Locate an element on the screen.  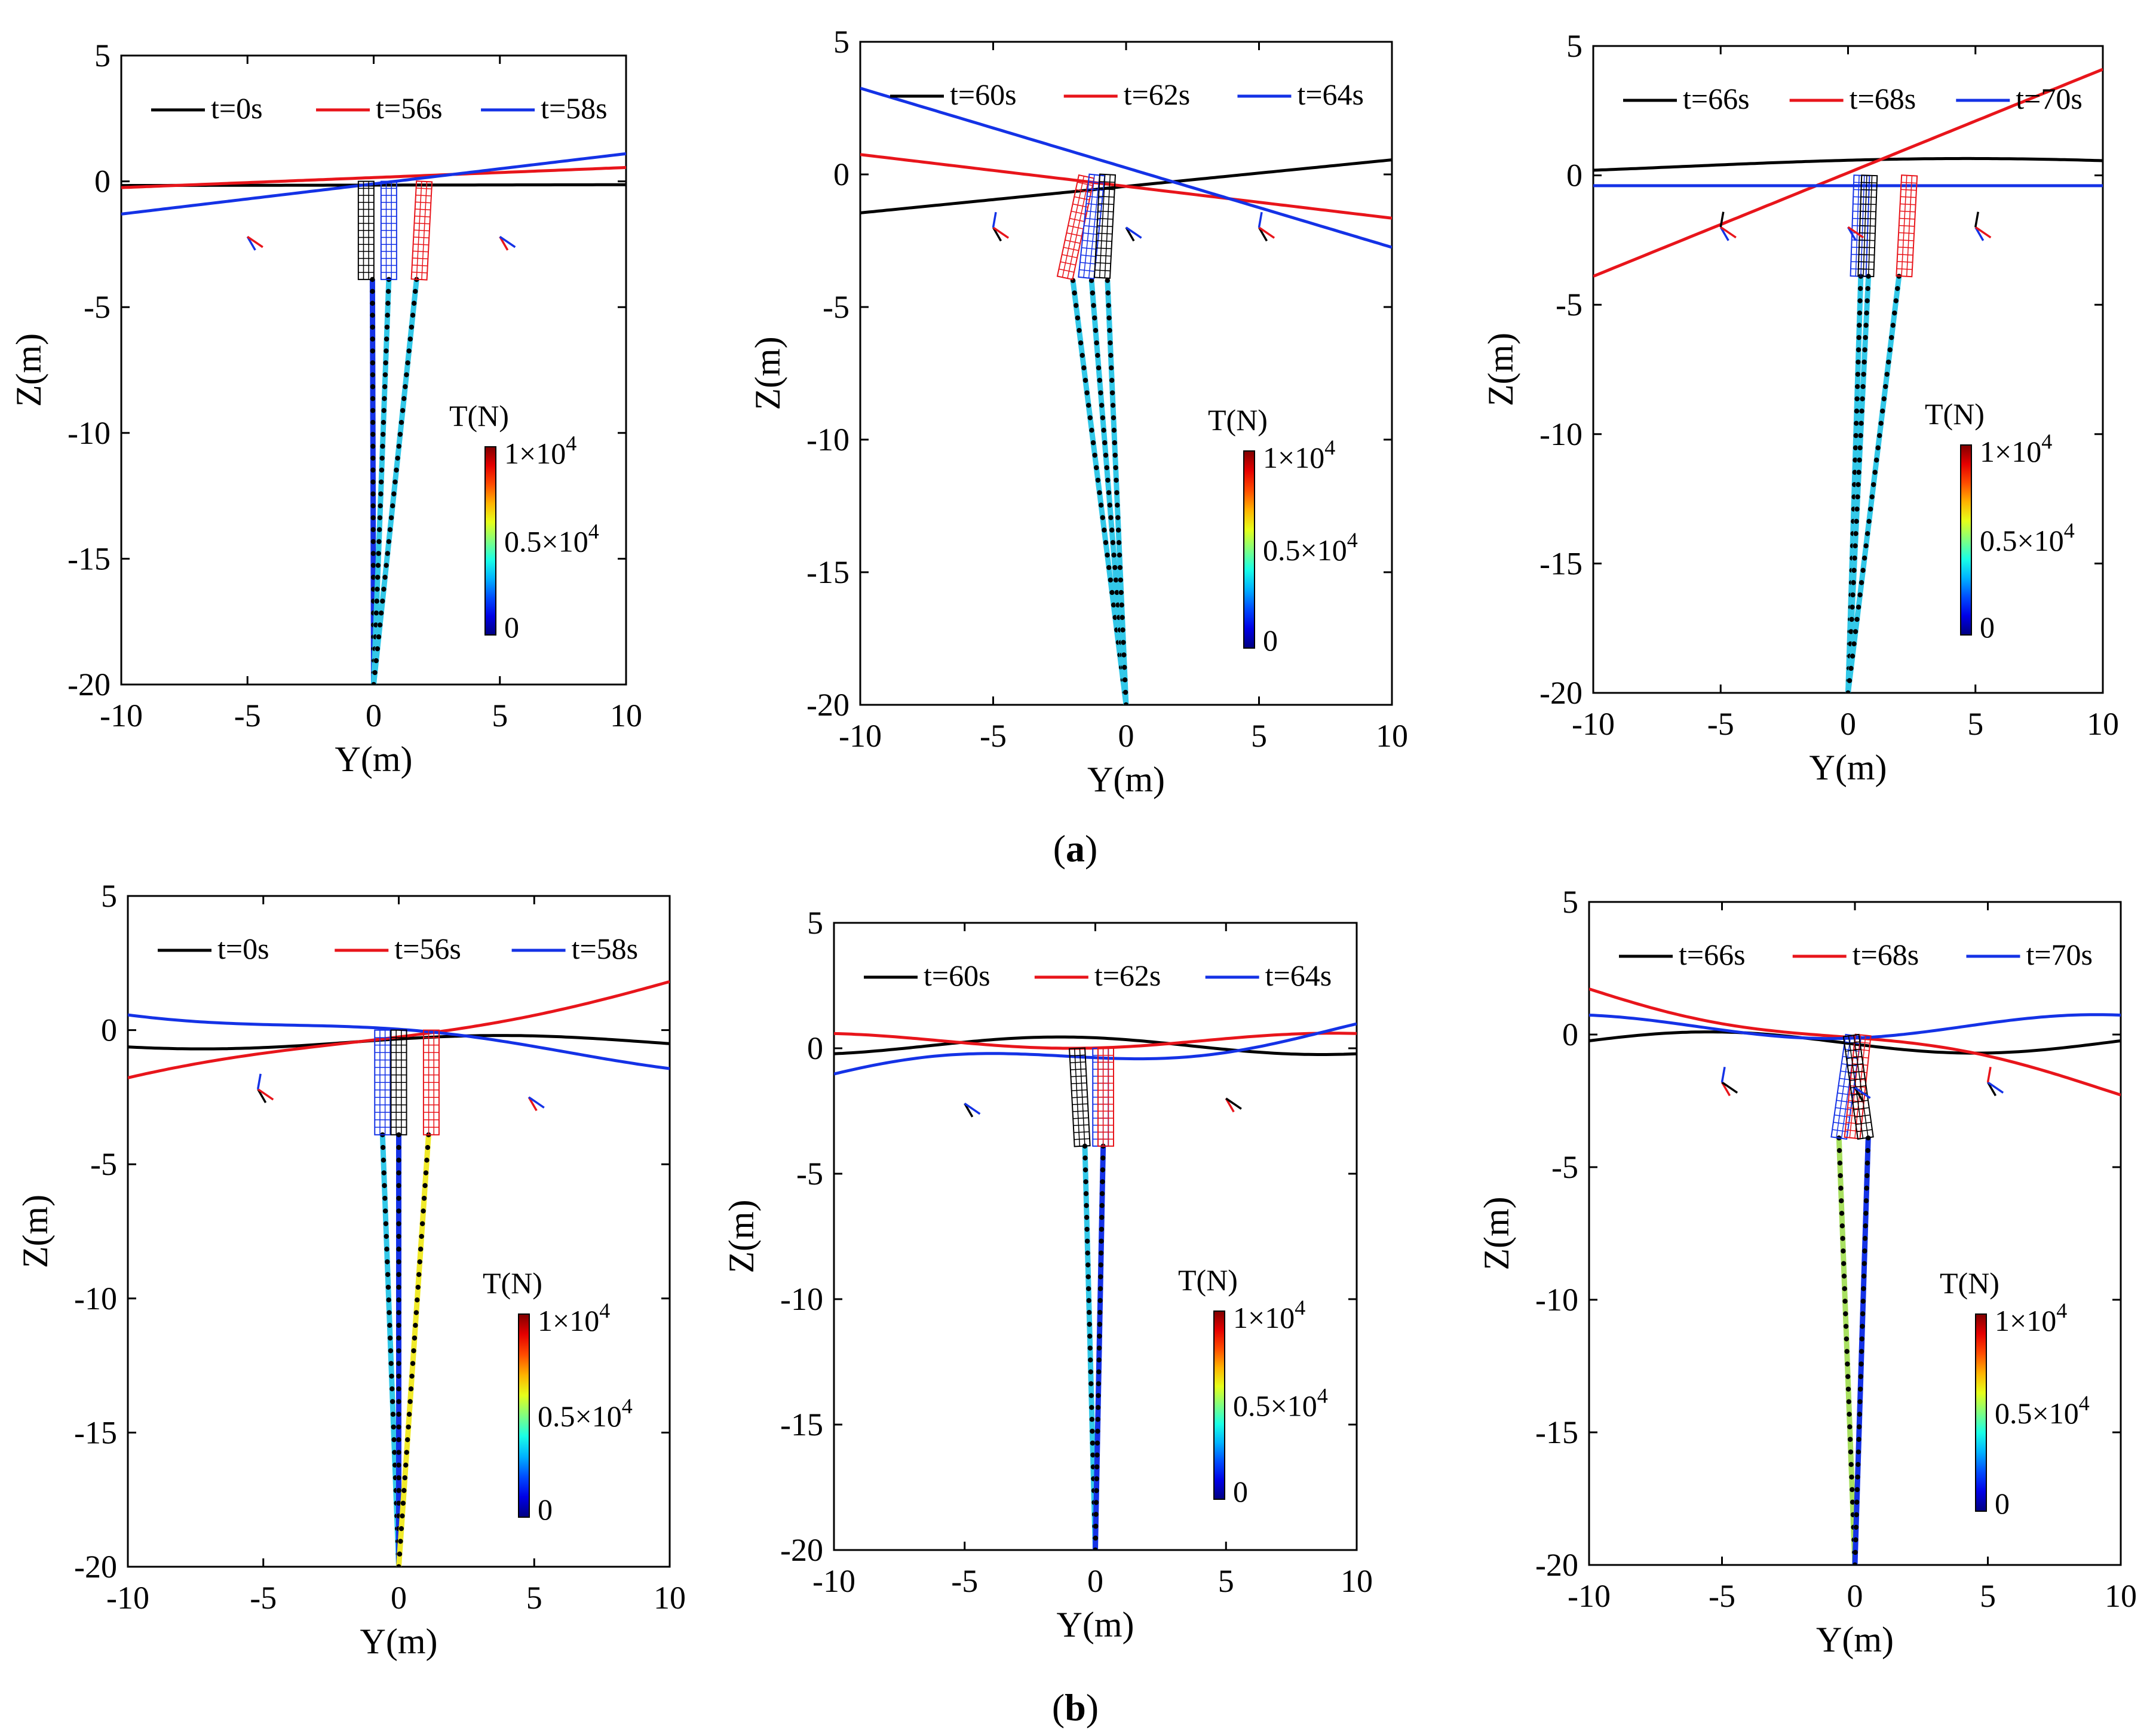
marker-stroke-red is located at coordinates (1266, 233).